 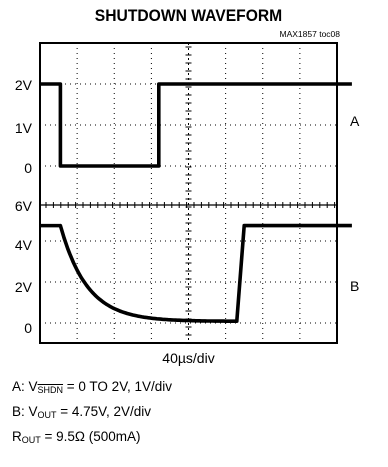 I want to click on note-rout: ROUT = 9.5Ω (500mA), so click(x=76, y=437).